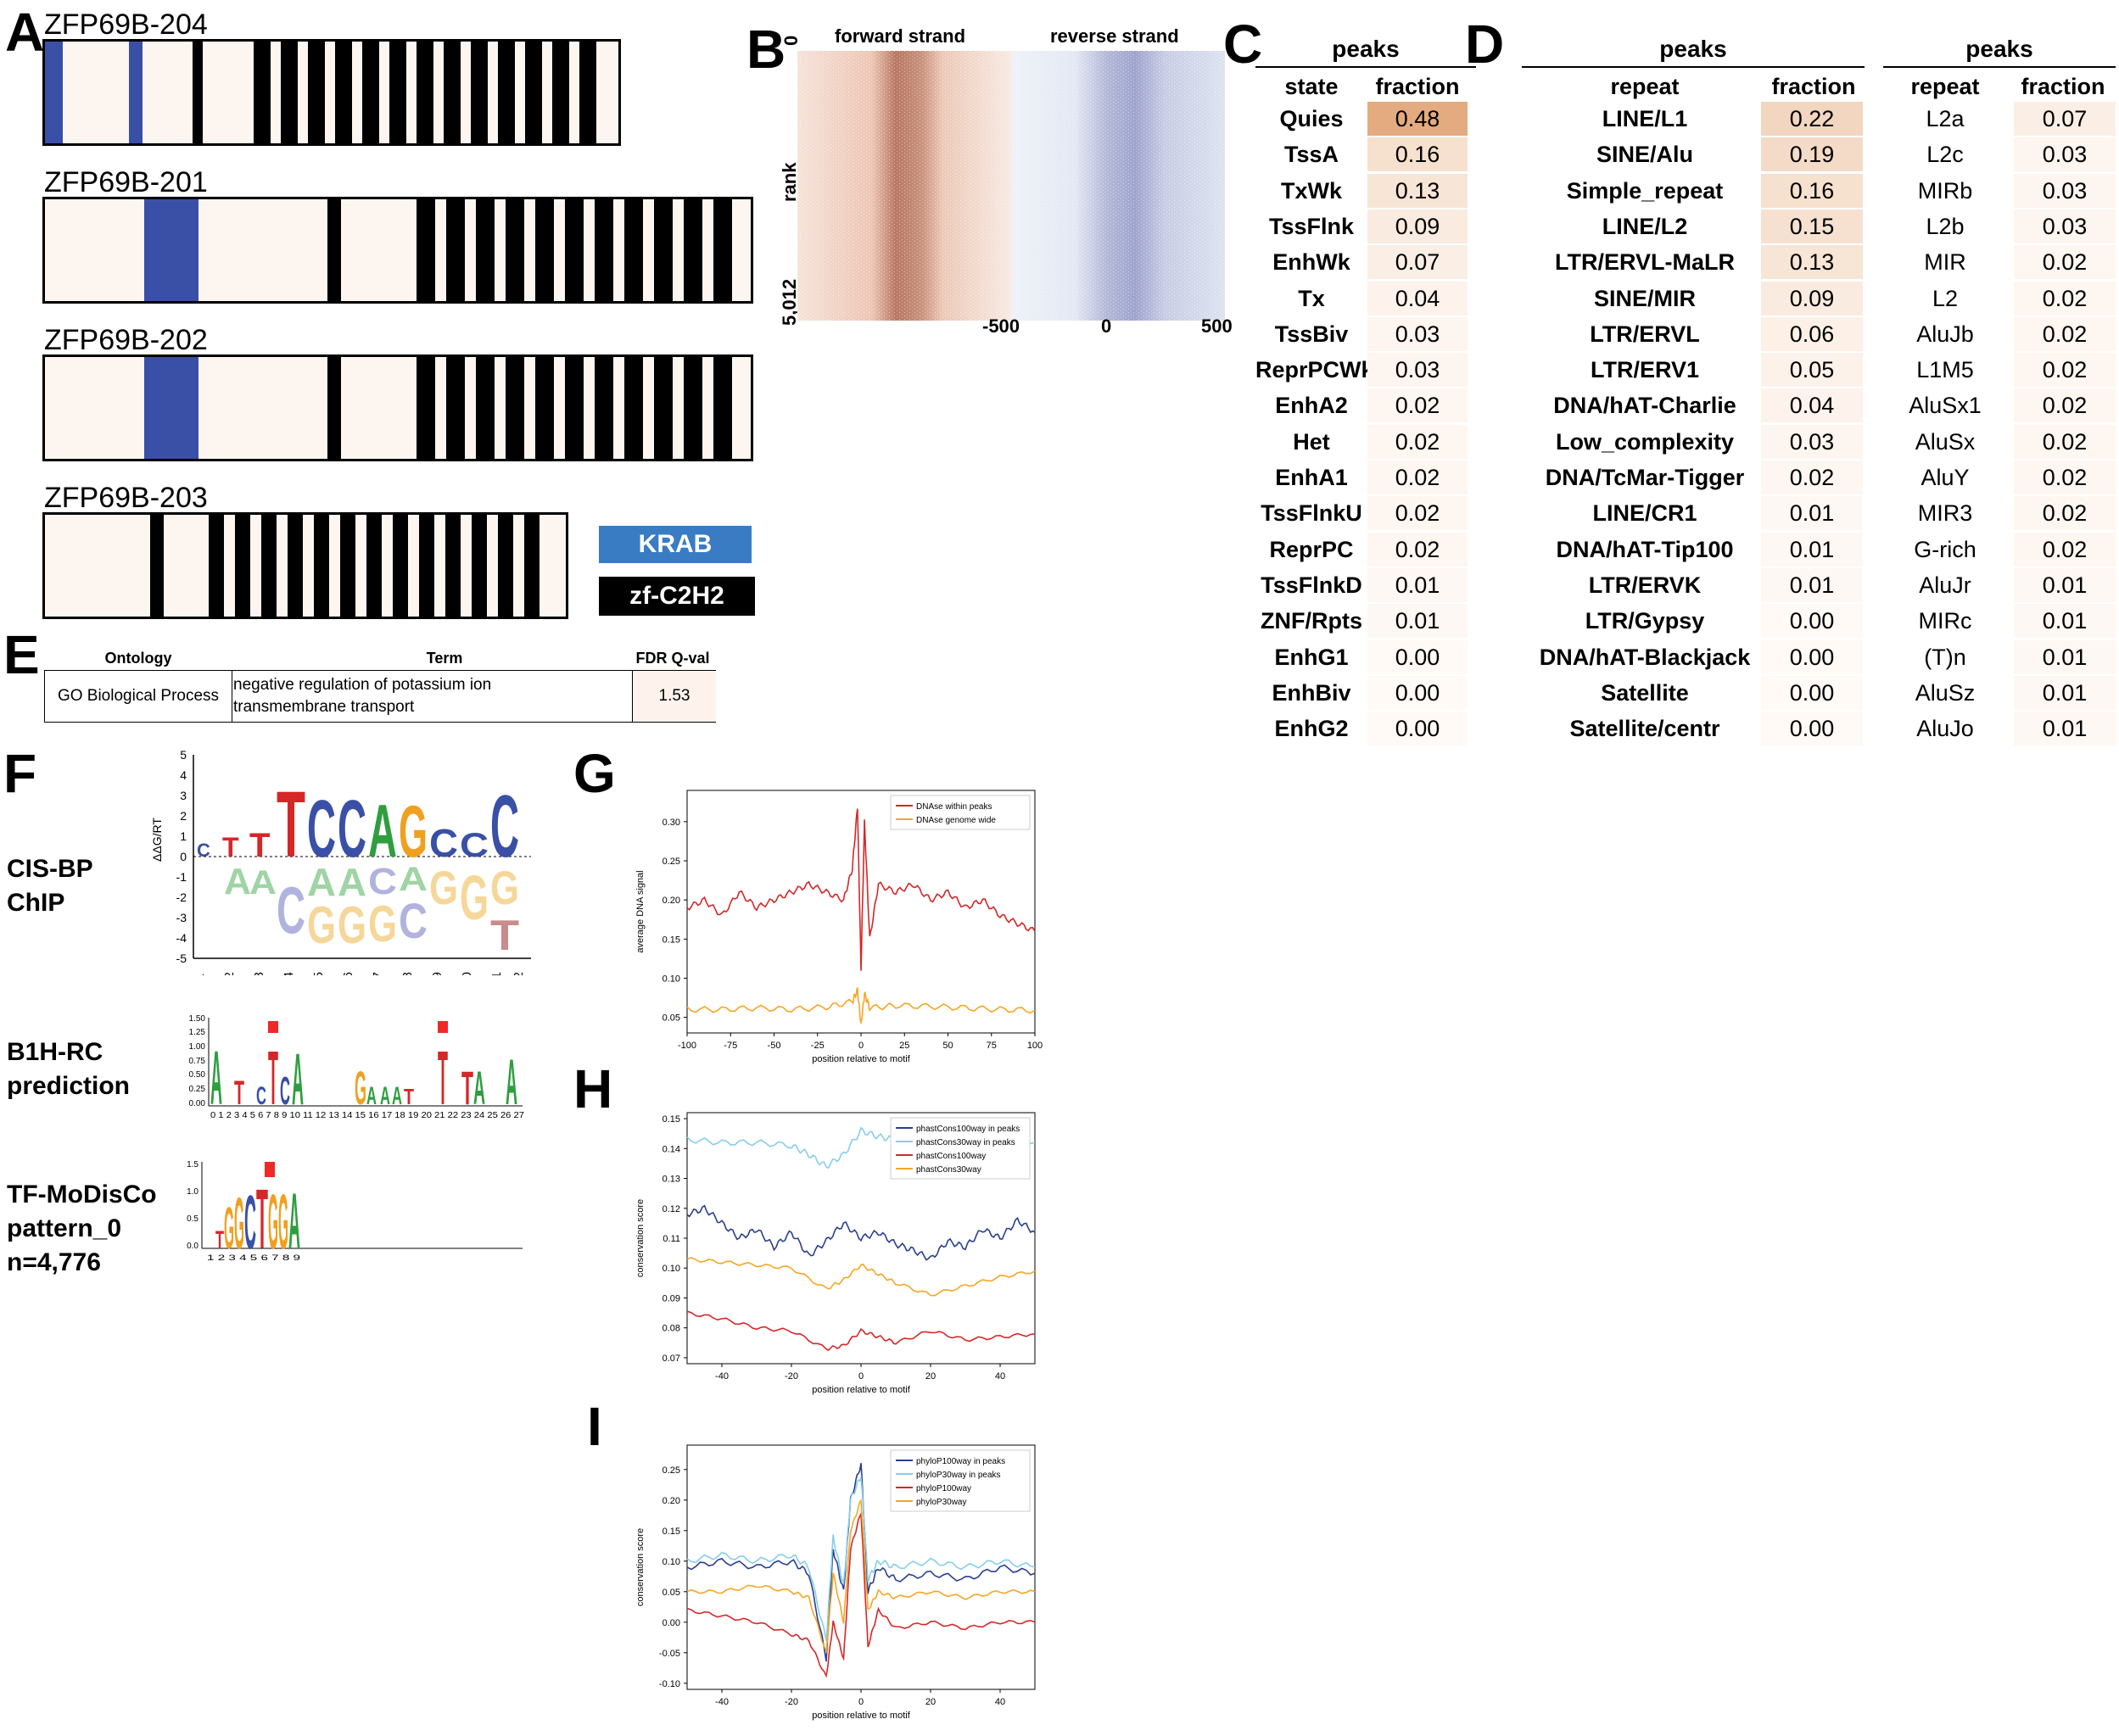  What do you see at coordinates (1366, 49) in the screenshot?
I see `table-c-title: peaks` at bounding box center [1366, 49].